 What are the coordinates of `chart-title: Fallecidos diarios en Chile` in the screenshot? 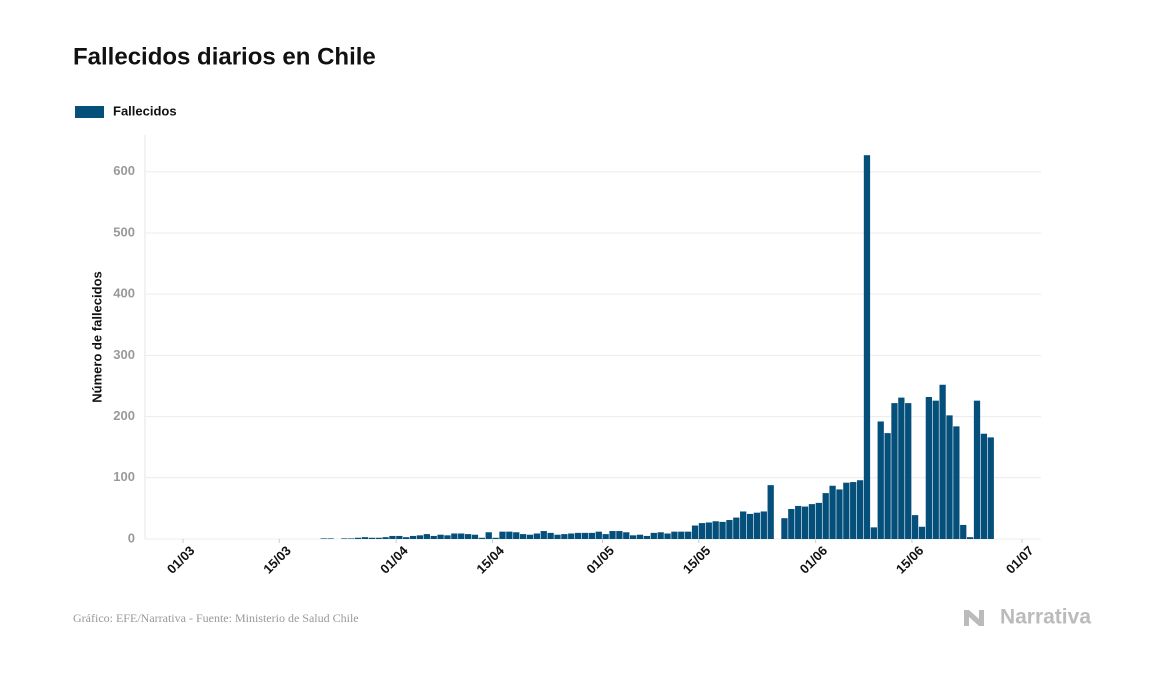 It's located at (224, 56).